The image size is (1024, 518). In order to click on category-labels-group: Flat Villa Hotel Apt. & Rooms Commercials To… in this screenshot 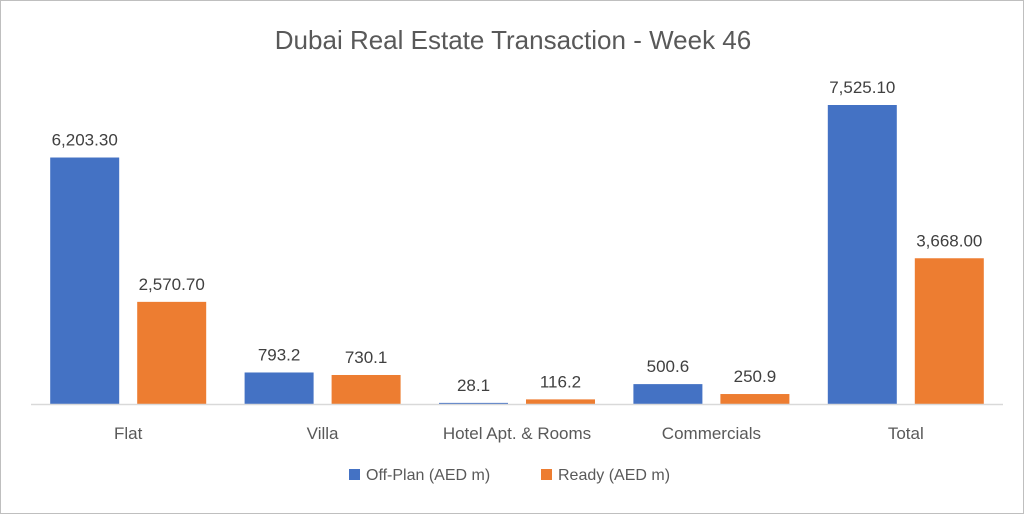, I will do `click(519, 433)`.